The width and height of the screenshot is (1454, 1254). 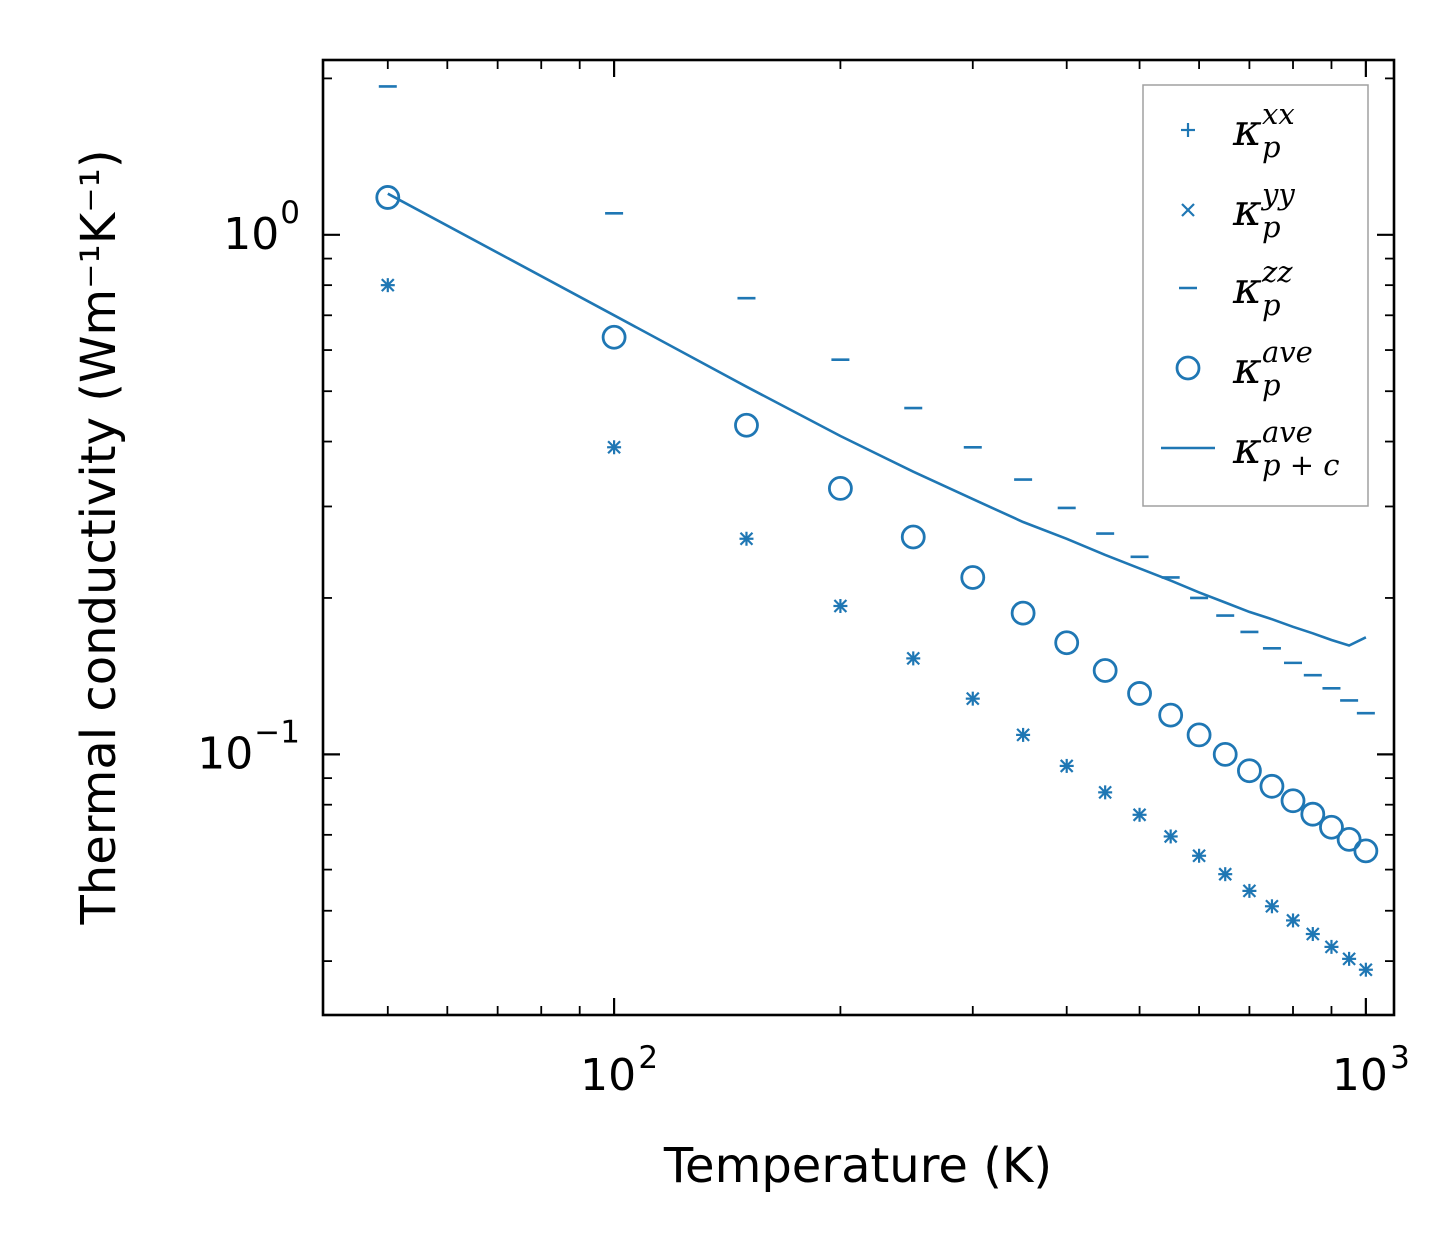 I want to click on y-tick-exponent: 0, so click(x=290, y=213).